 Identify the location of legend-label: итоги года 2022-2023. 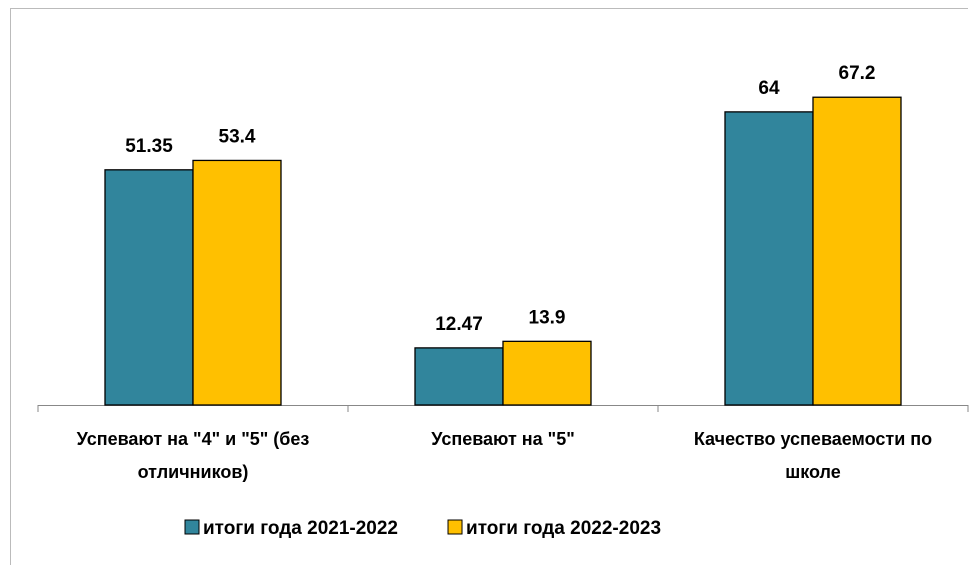
(563, 528).